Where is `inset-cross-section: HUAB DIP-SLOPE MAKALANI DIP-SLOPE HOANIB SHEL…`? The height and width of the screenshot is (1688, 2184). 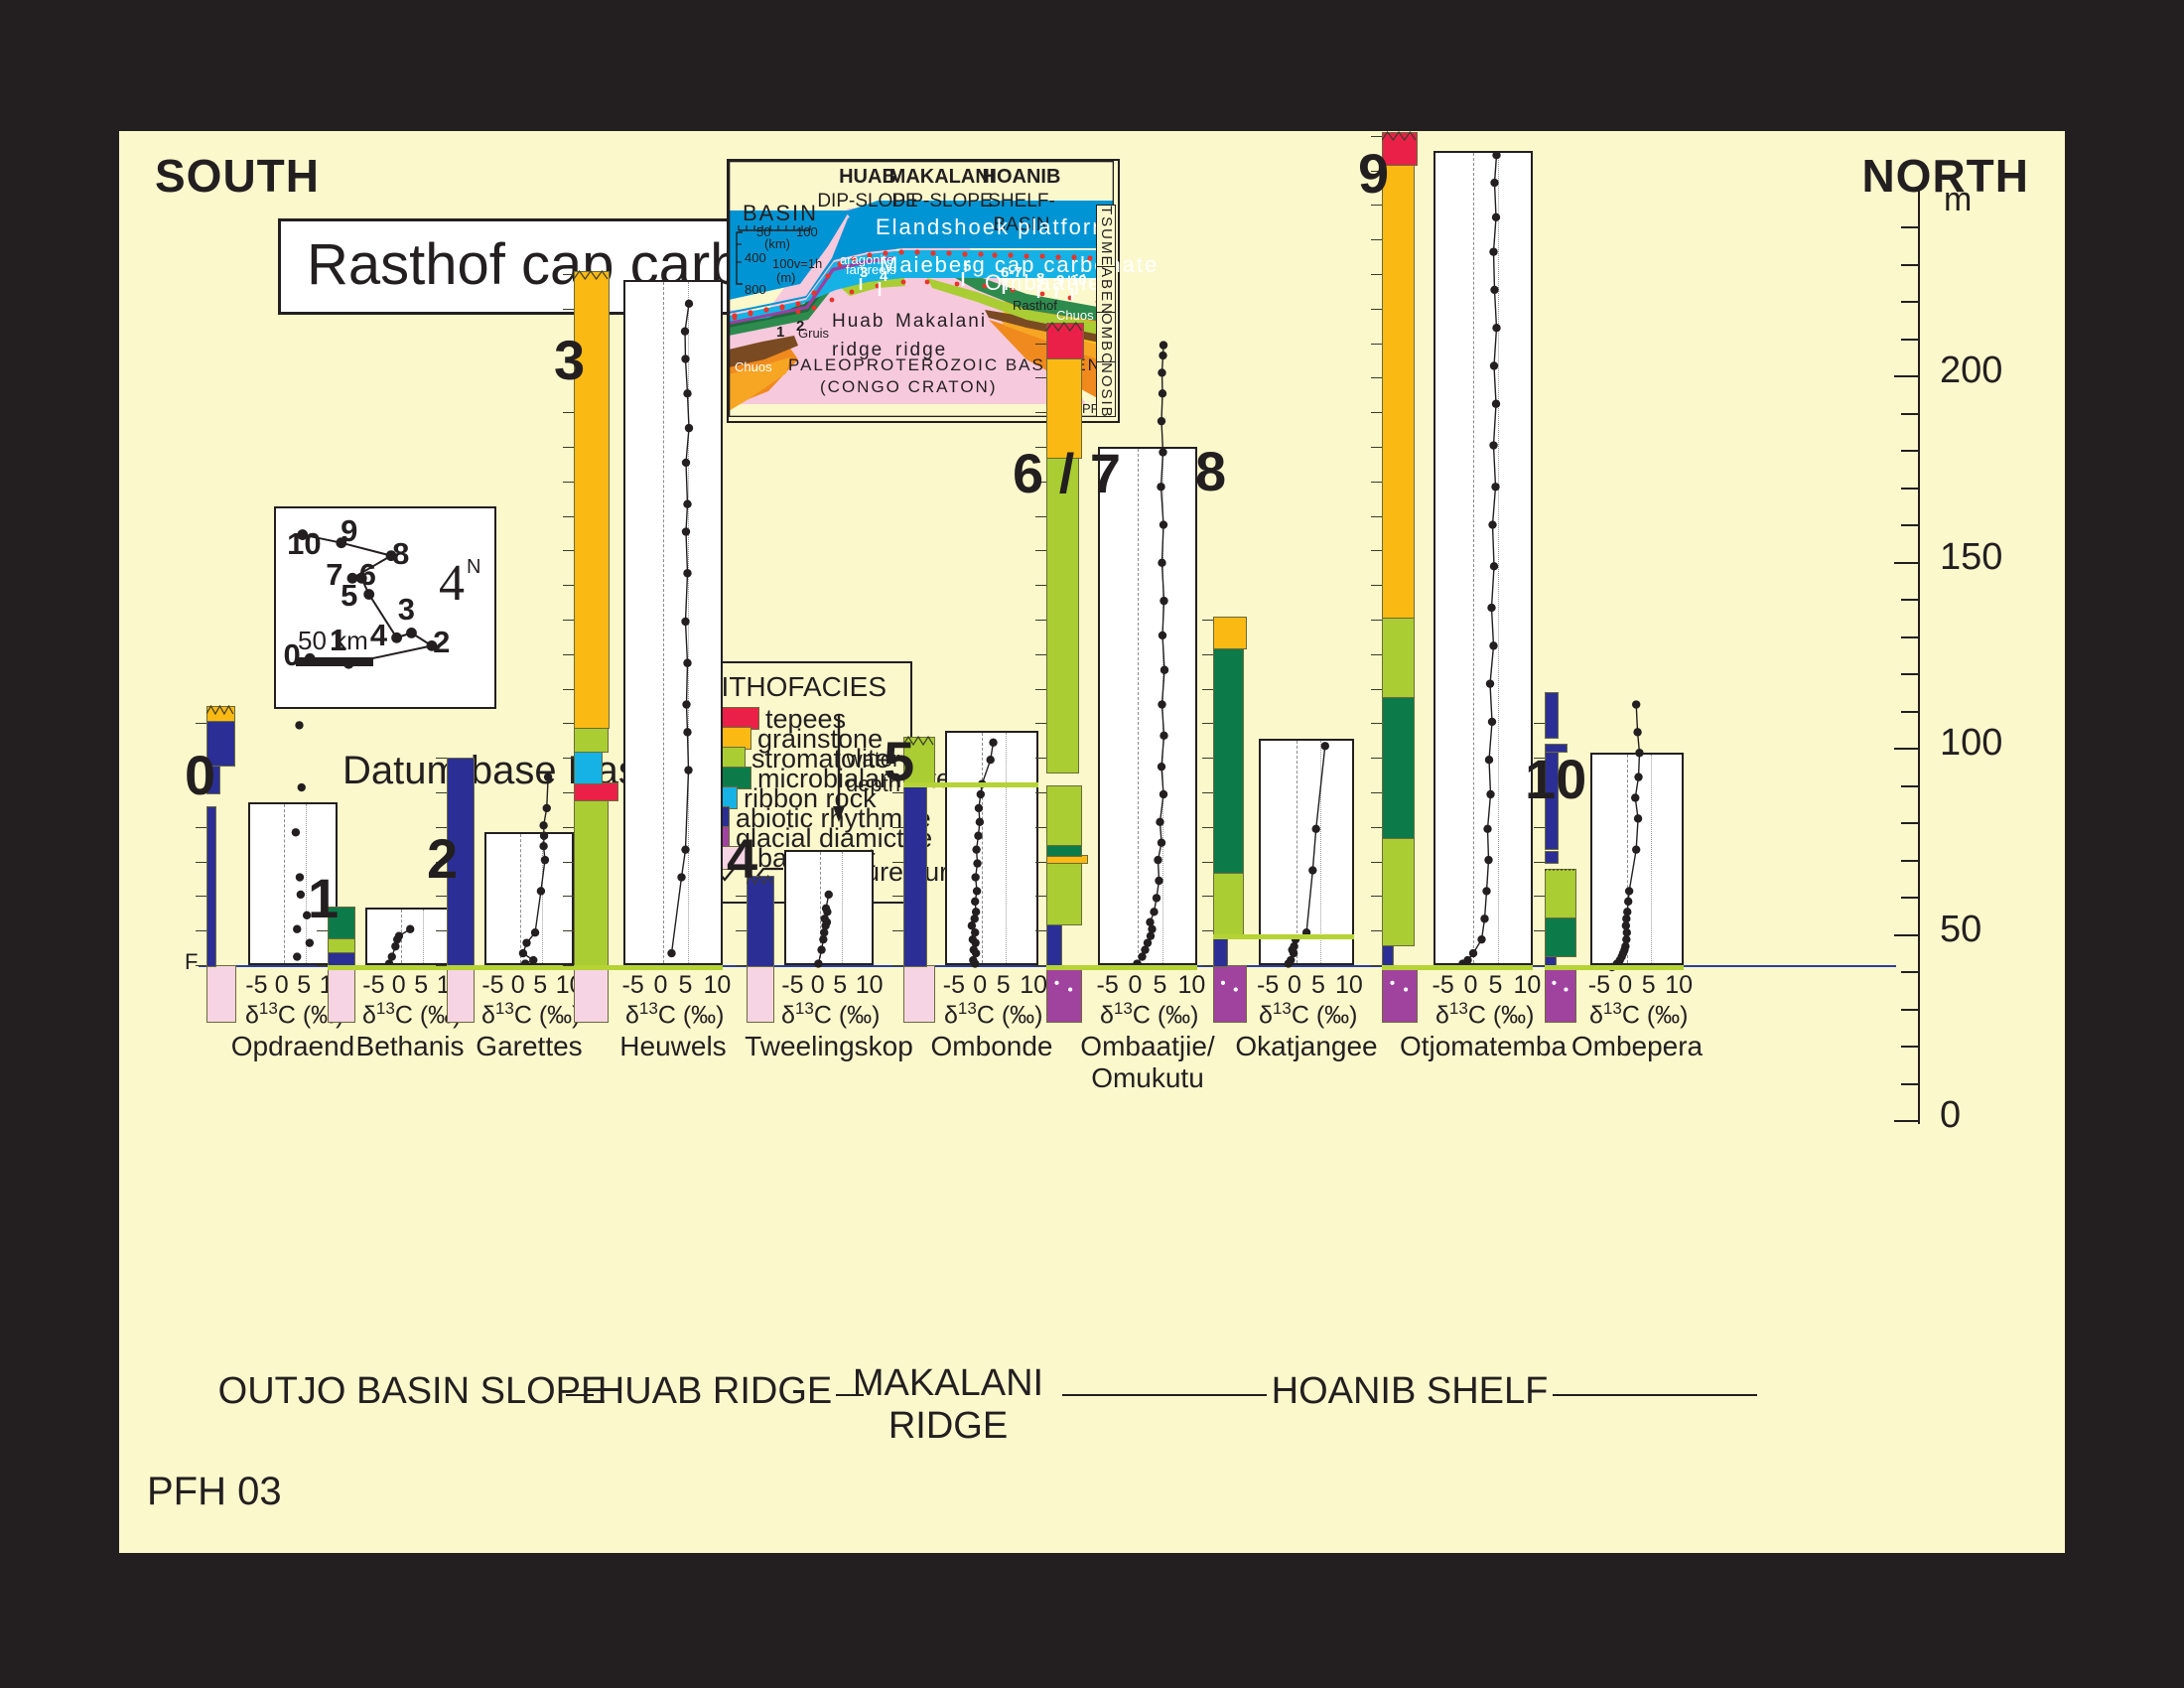 inset-cross-section: HUAB DIP-SLOPE MAKALANI DIP-SLOPE HOANIB SHEL… is located at coordinates (942, 291).